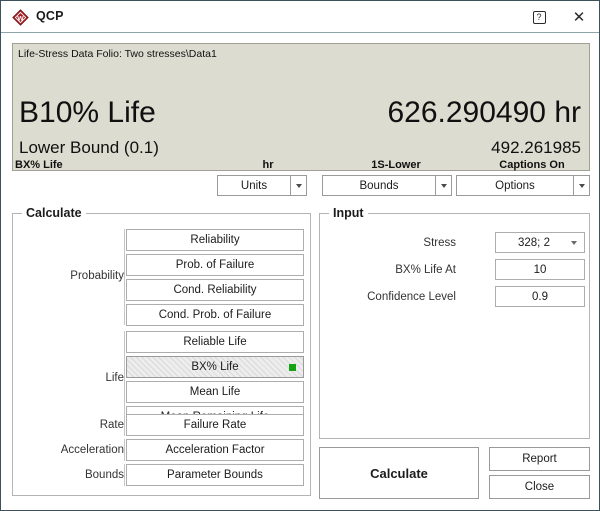 This screenshot has height=511, width=600. I want to click on weibull-diamond-icon: W, so click(20, 17).